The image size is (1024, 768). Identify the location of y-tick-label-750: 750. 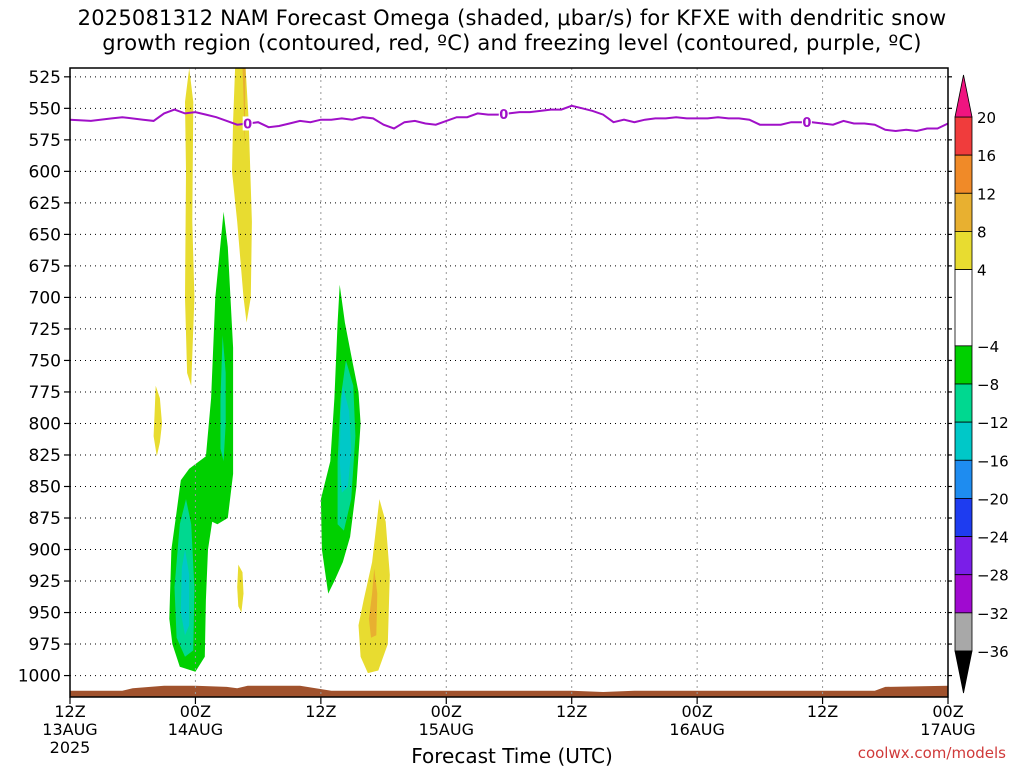
(45, 361).